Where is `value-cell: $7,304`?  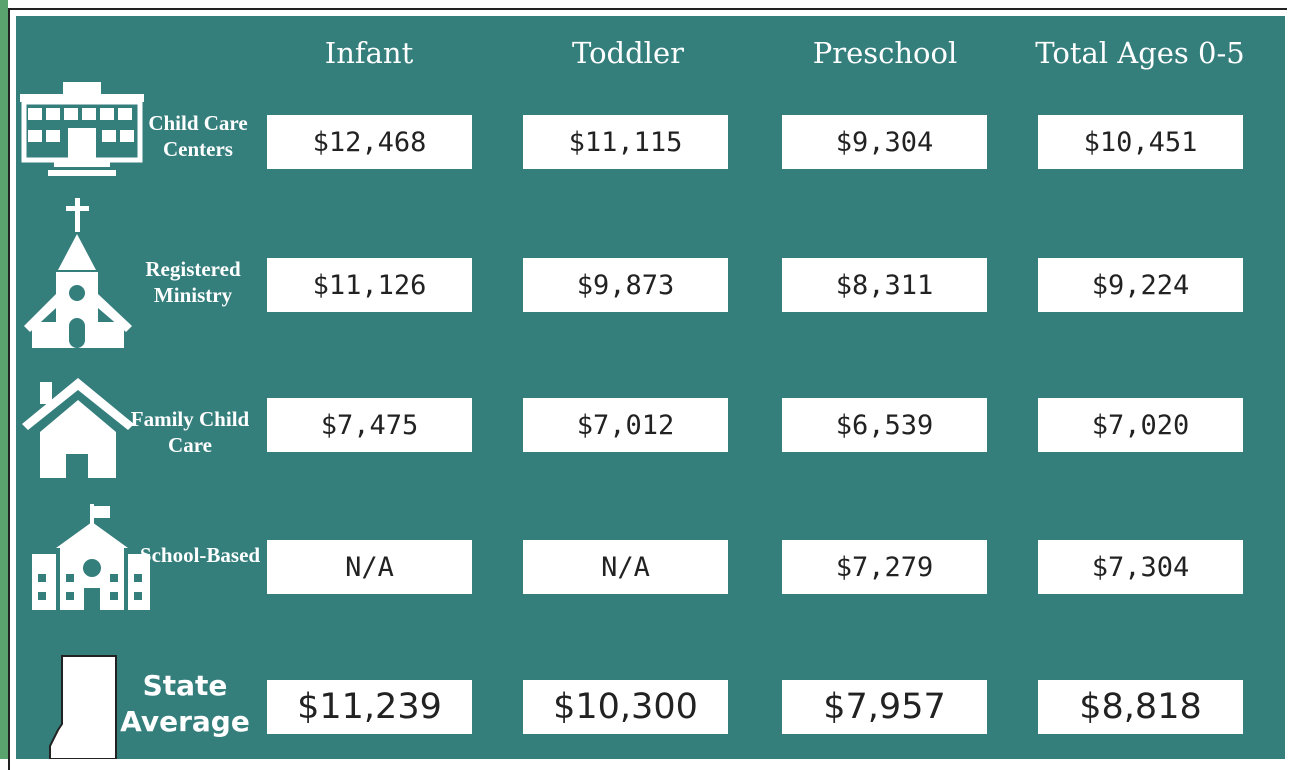 value-cell: $7,304 is located at coordinates (1140, 567).